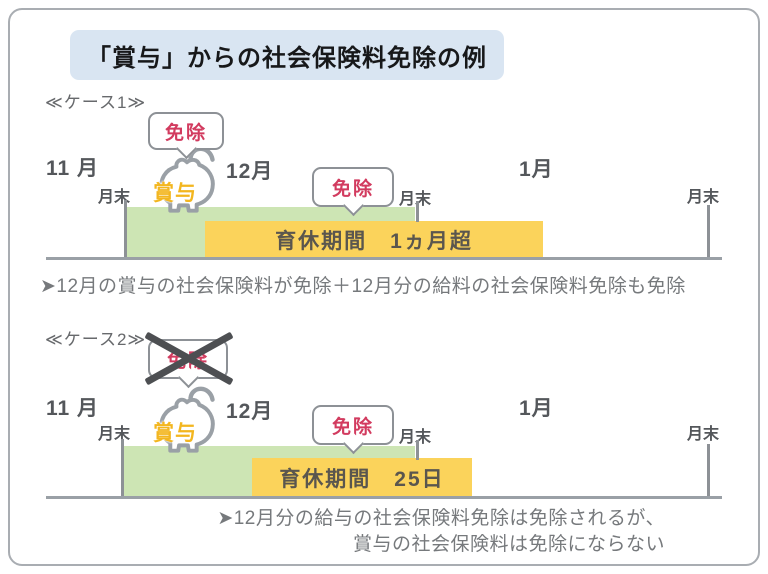  Describe the element at coordinates (185, 133) in the screenshot. I see `bonus-exemption-label: 免除` at that location.